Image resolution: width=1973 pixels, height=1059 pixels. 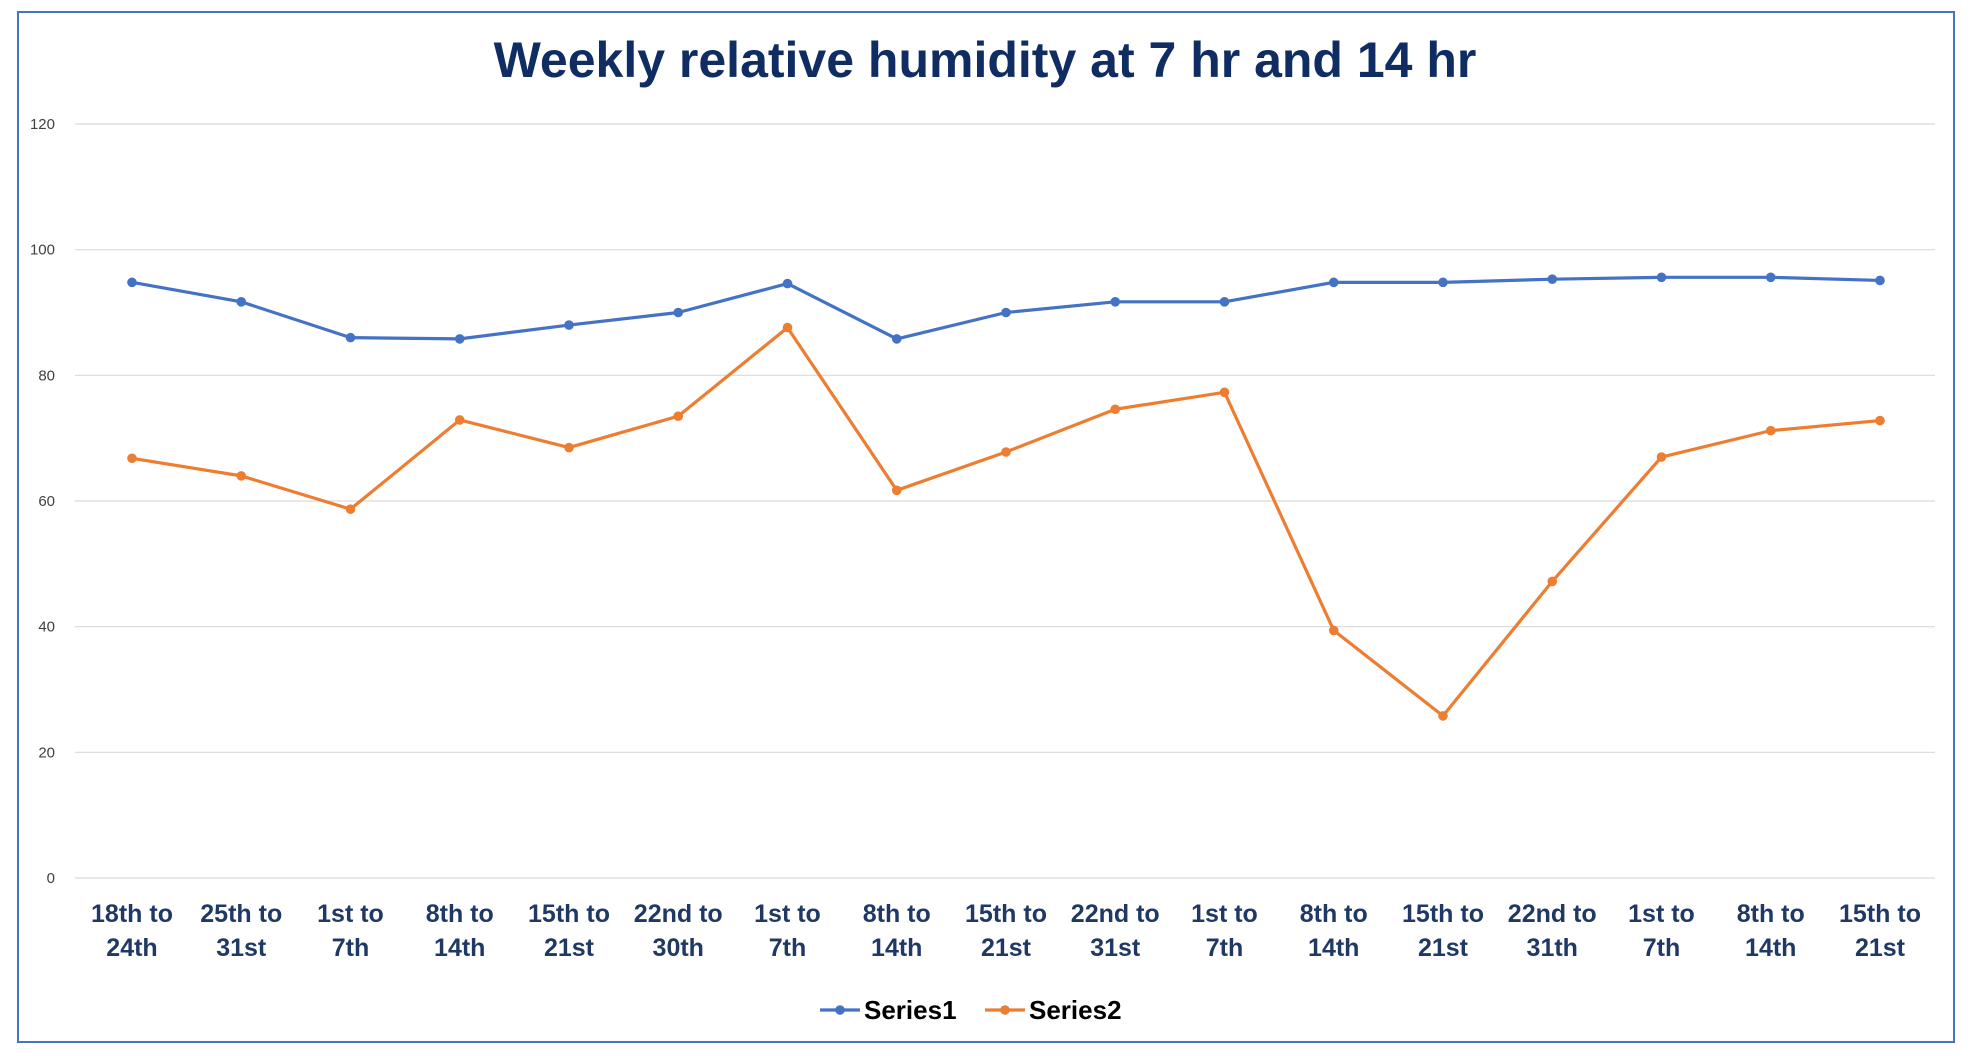 What do you see at coordinates (46, 375) in the screenshot?
I see `y-tick-label: 80` at bounding box center [46, 375].